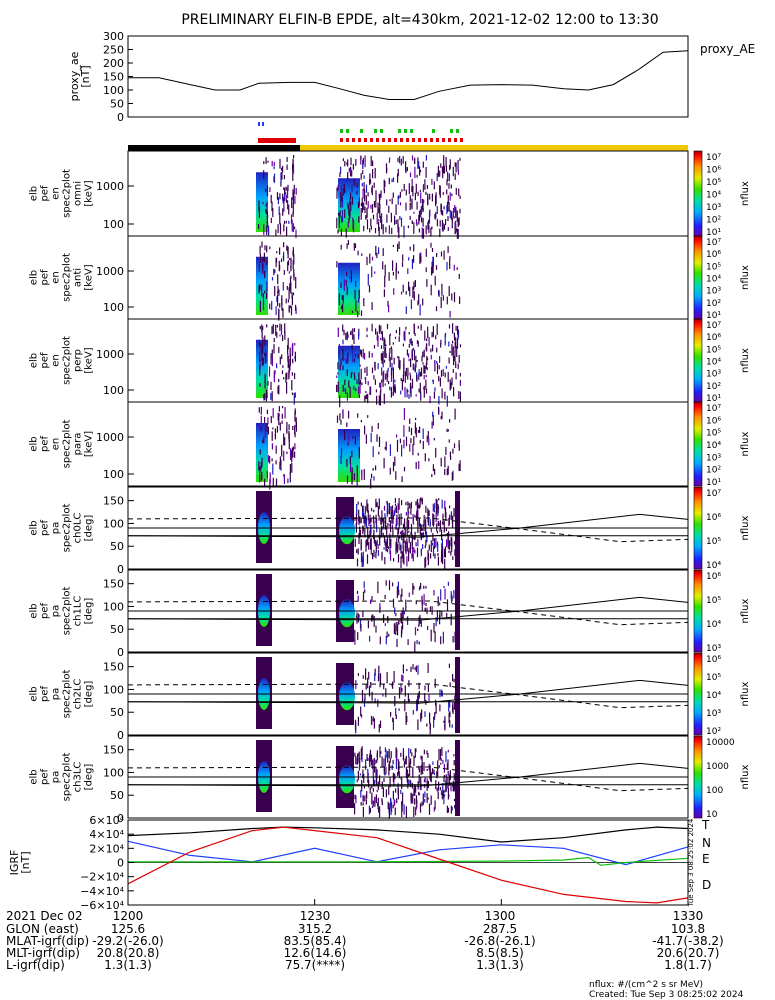 The width and height of the screenshot is (775, 1000). What do you see at coordinates (20, 863) in the screenshot?
I see `igrf-ylabel-wrap: IGRF[nT]` at bounding box center [20, 863].